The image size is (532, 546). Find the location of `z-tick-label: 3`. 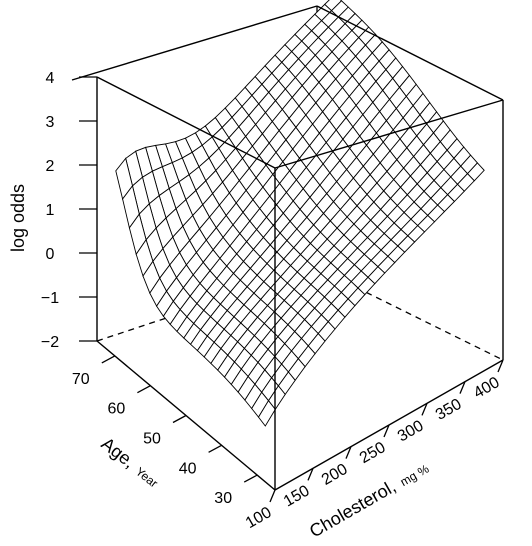

z-tick-label: 3 is located at coordinates (50, 122).